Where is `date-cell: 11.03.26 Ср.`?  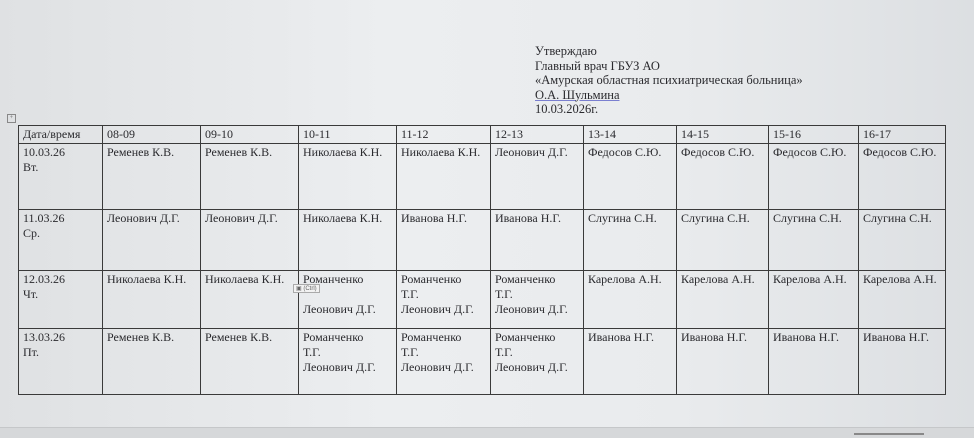 date-cell: 11.03.26 Ср. is located at coordinates (60, 240).